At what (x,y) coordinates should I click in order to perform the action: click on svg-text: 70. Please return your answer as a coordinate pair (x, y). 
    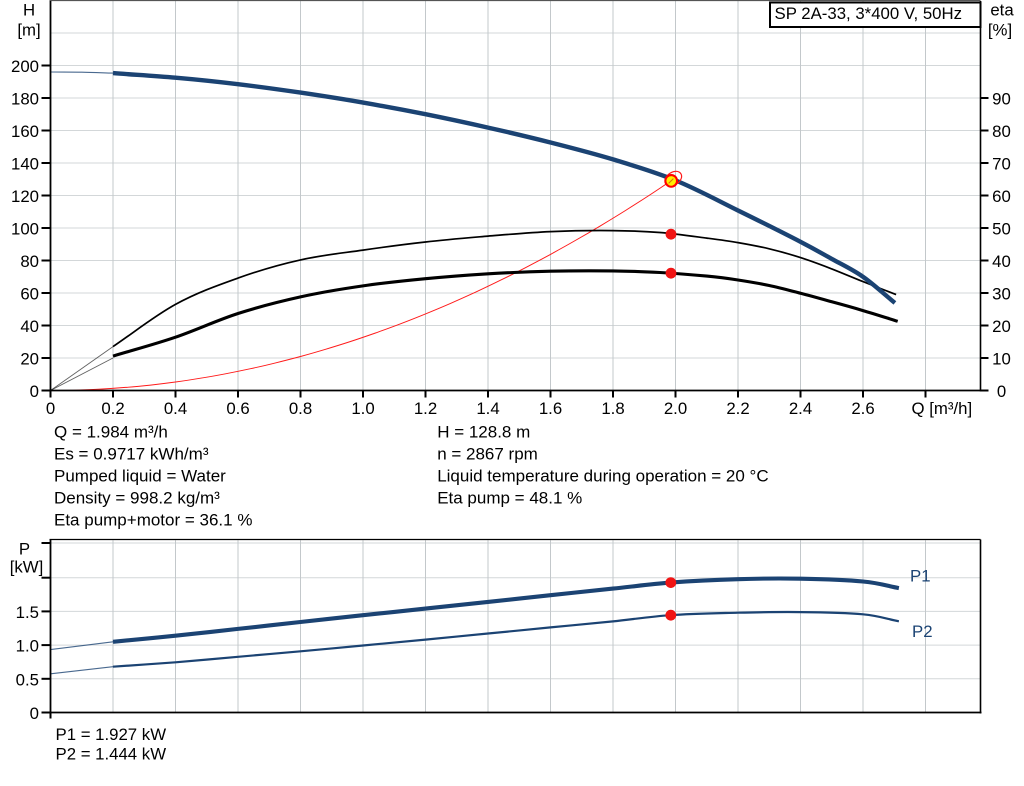
    Looking at the image, I should click on (1001, 164).